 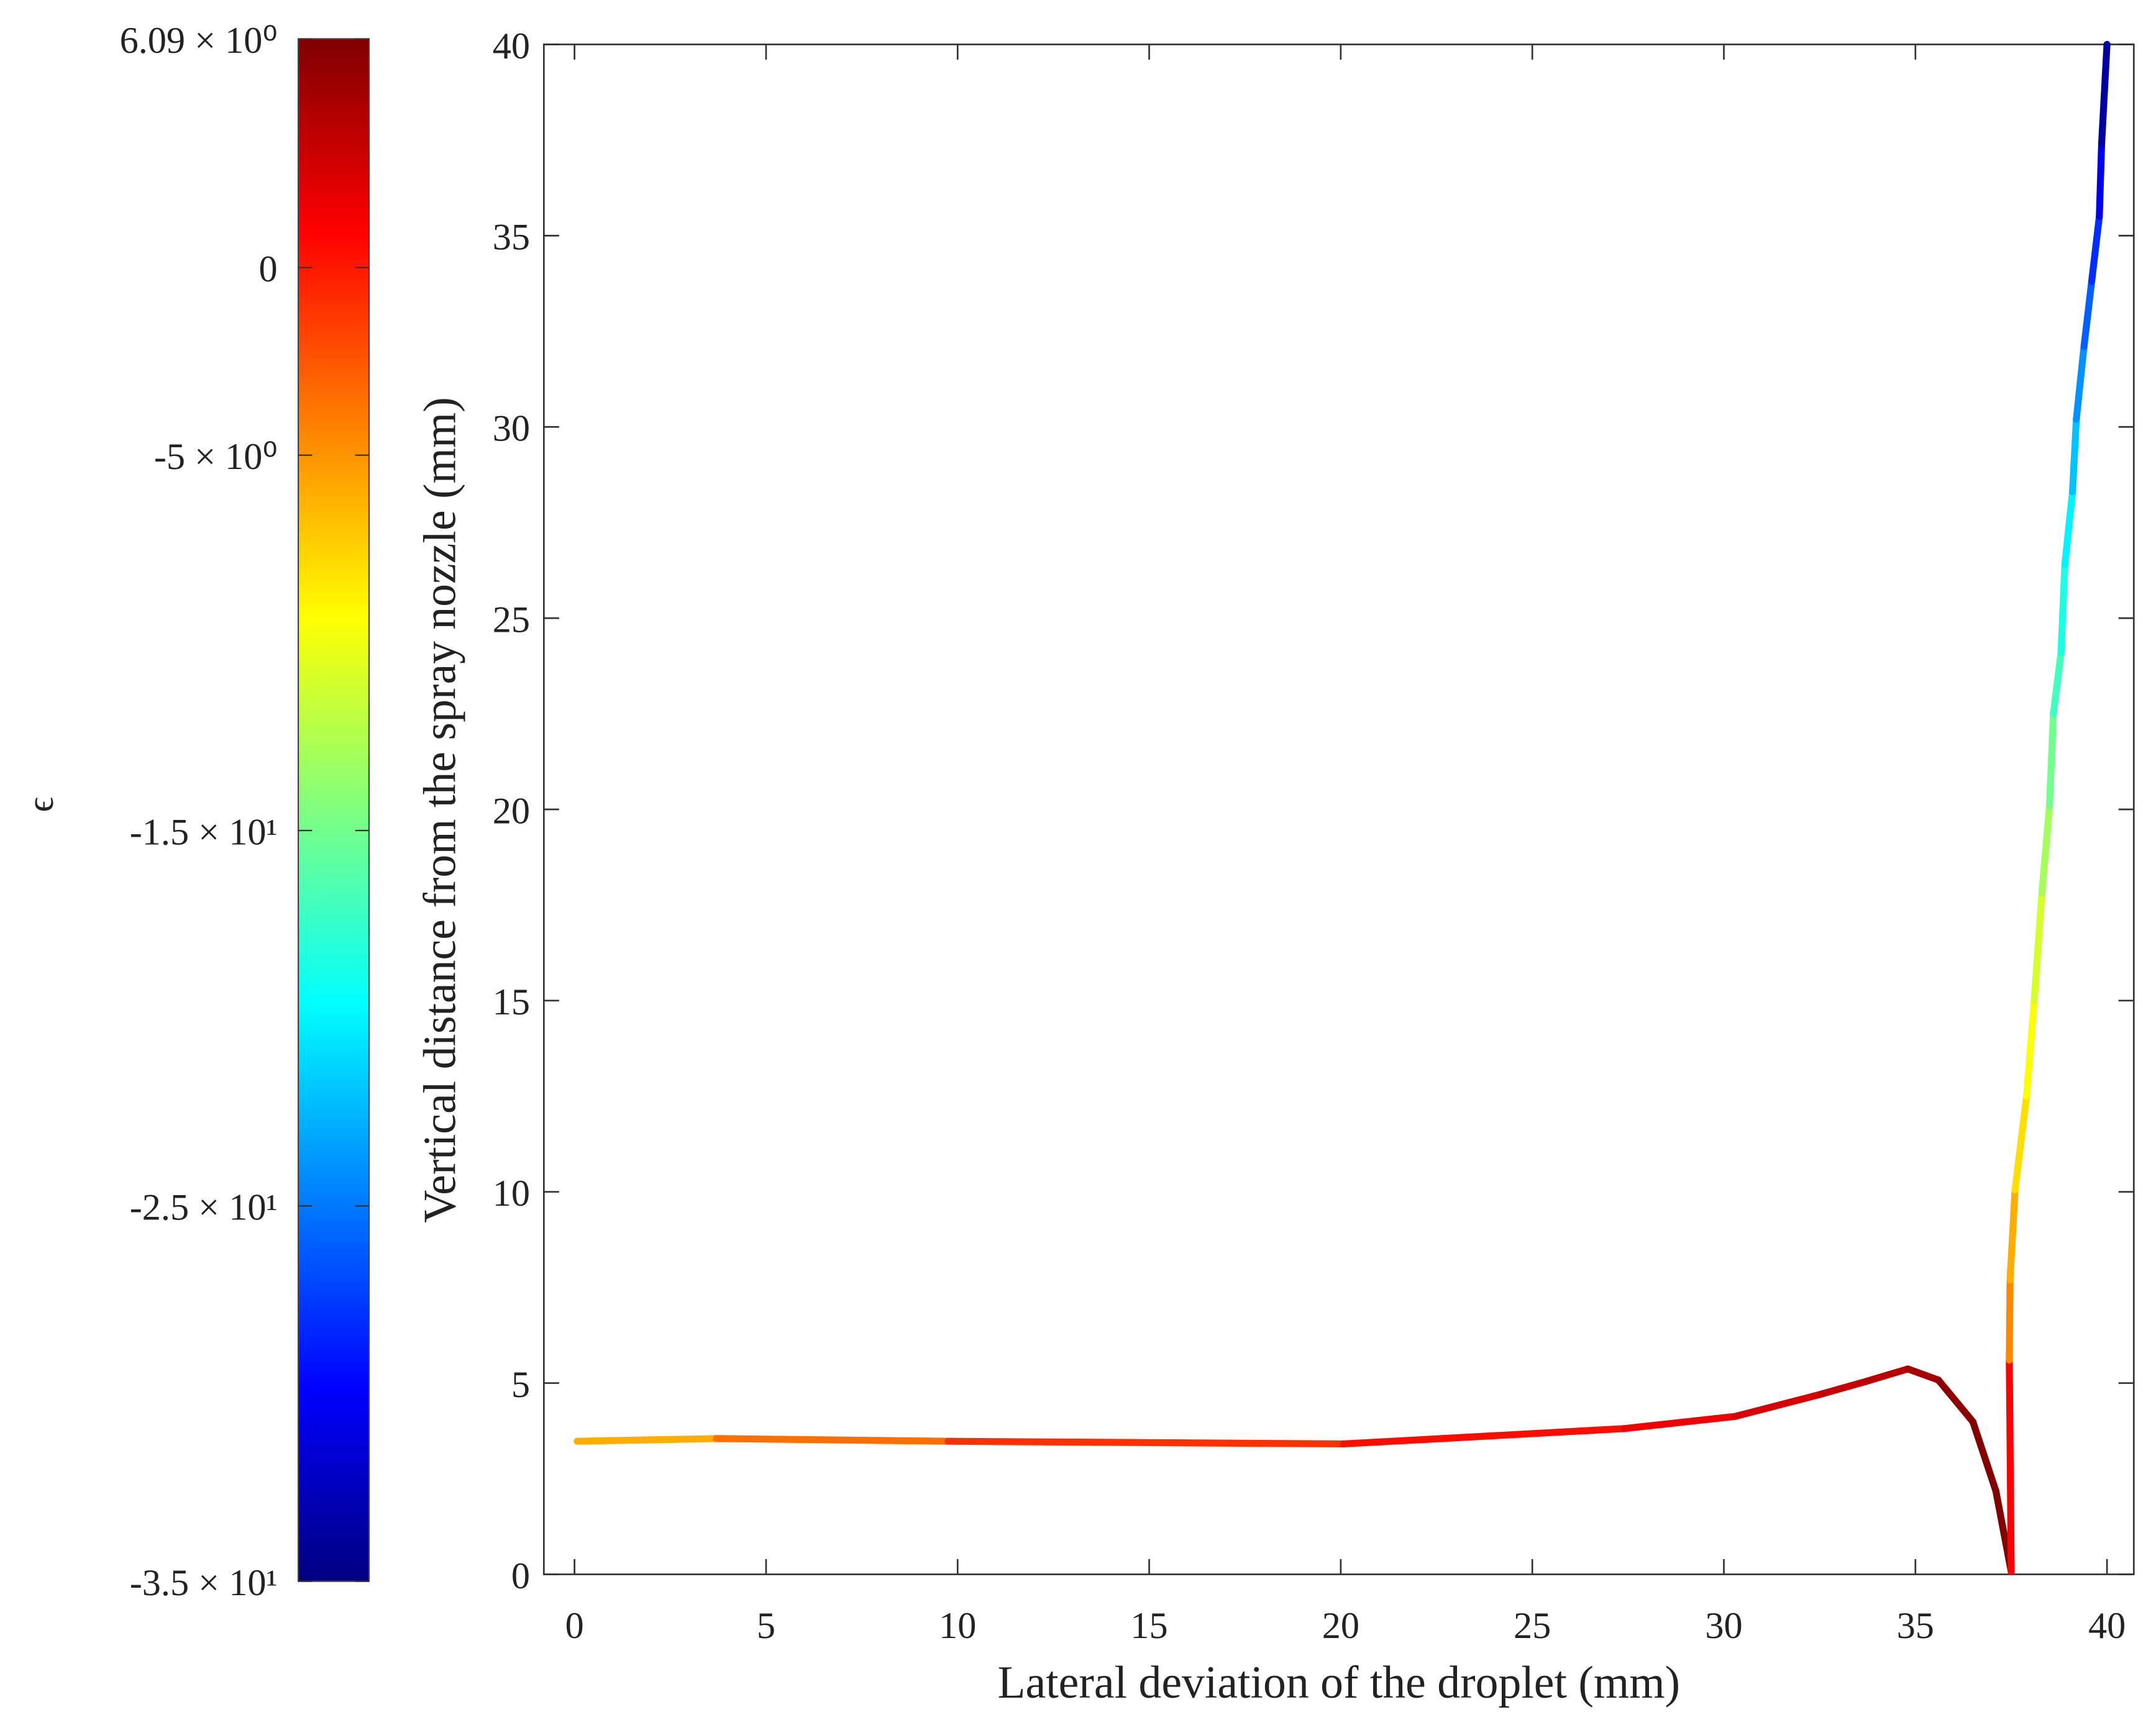 What do you see at coordinates (216, 457) in the screenshot?
I see `colorbar-tick-label: -5 × 10⁰` at bounding box center [216, 457].